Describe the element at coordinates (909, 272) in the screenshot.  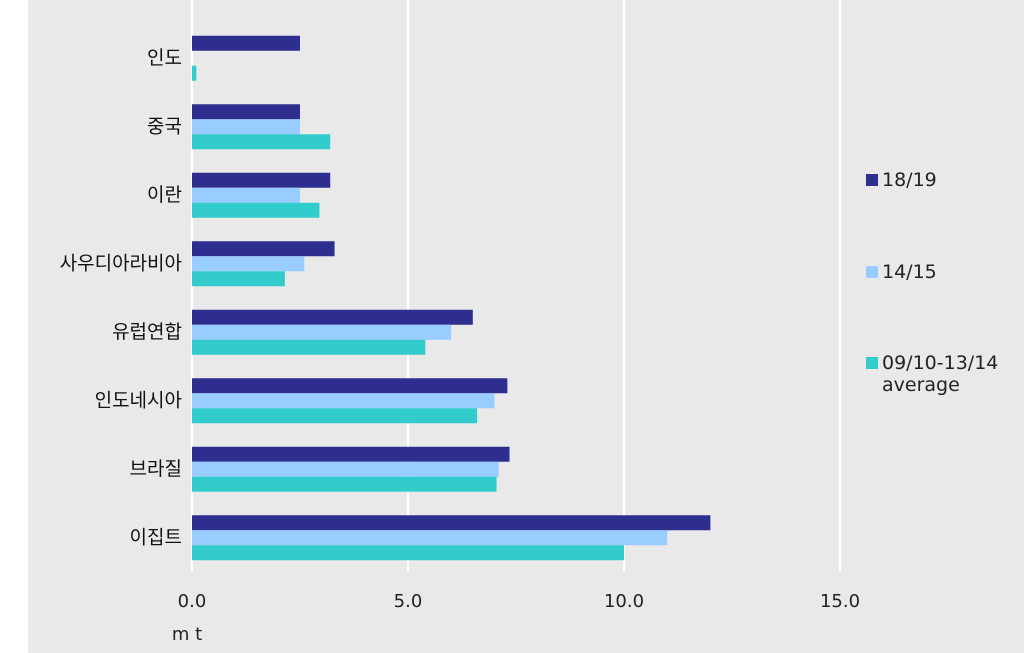
I see `legend-label: 14/15` at that location.